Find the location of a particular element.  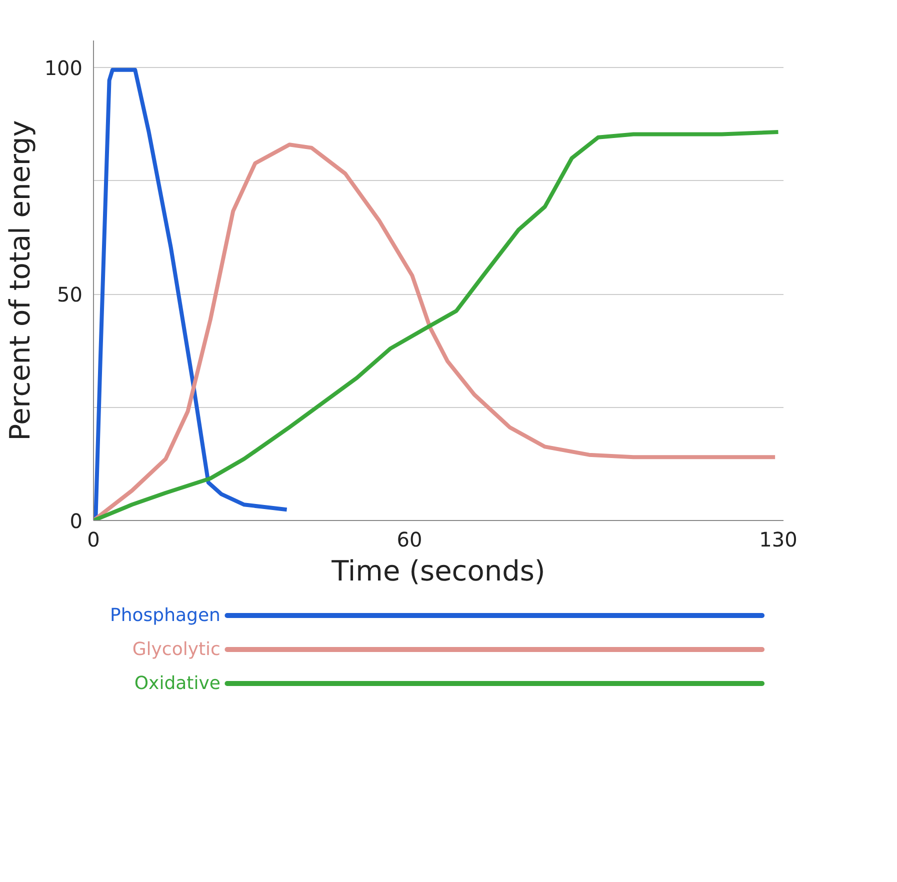

y-tick-label: 100 is located at coordinates (63, 68).